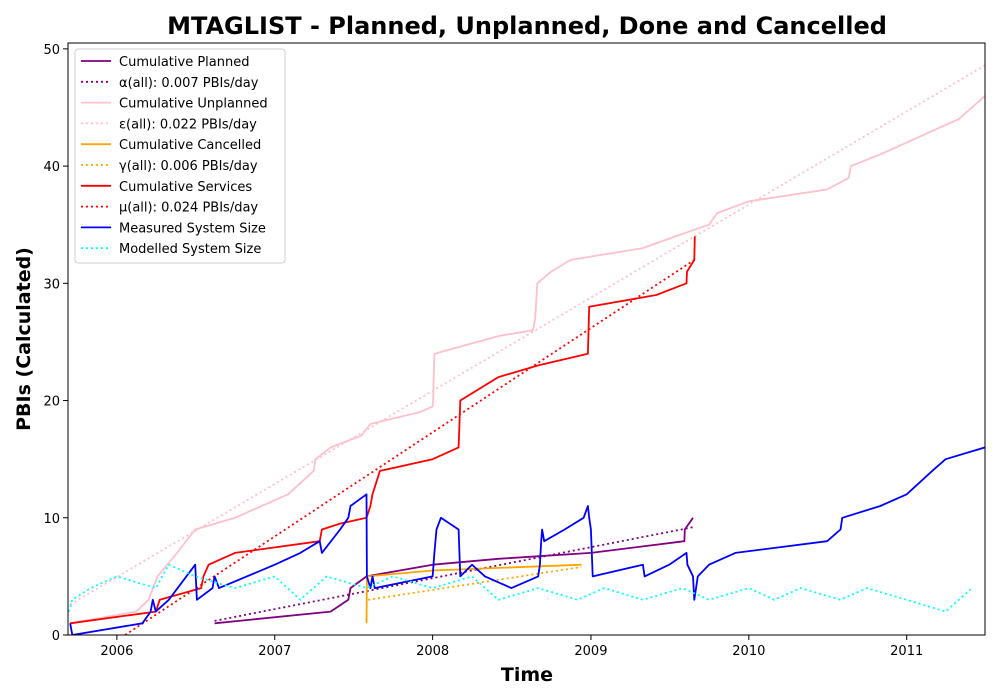 The height and width of the screenshot is (700, 1000). Describe the element at coordinates (51, 50) in the screenshot. I see `y-tick-label: 50` at that location.